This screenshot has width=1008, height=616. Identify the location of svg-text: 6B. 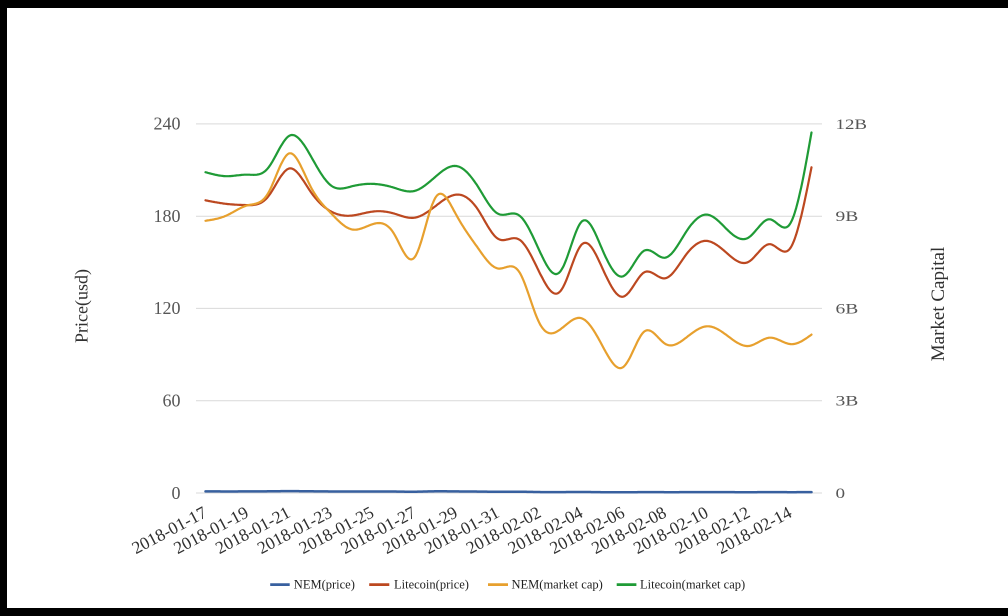
(847, 309).